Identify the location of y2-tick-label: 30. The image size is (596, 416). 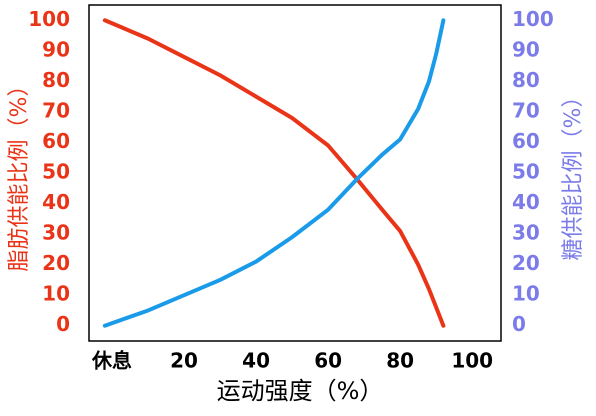
(526, 233).